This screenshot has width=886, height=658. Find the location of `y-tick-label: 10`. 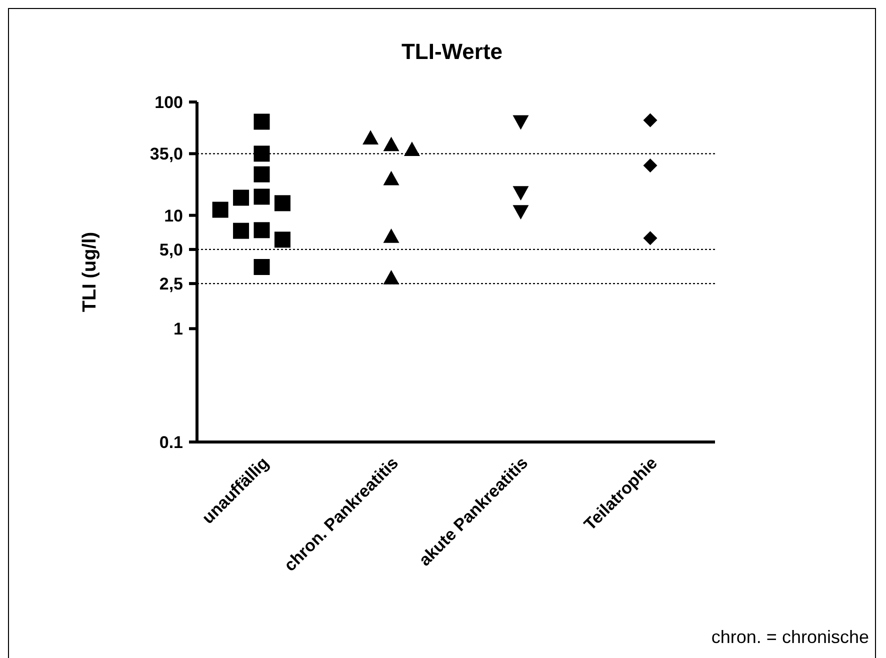

y-tick-label: 10 is located at coordinates (173, 216).